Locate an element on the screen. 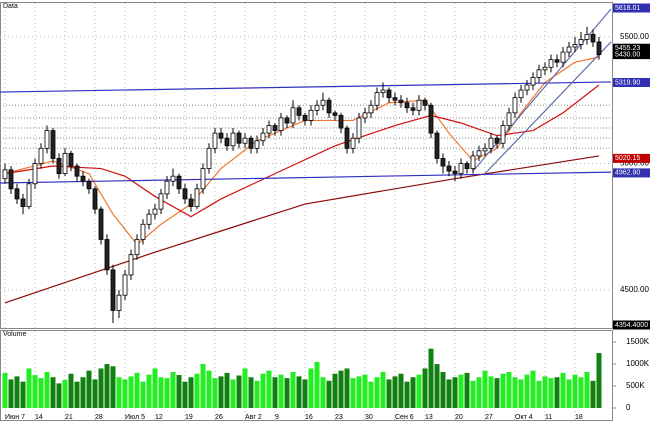 The width and height of the screenshot is (650, 422). overlay-line is located at coordinates (306, 87).